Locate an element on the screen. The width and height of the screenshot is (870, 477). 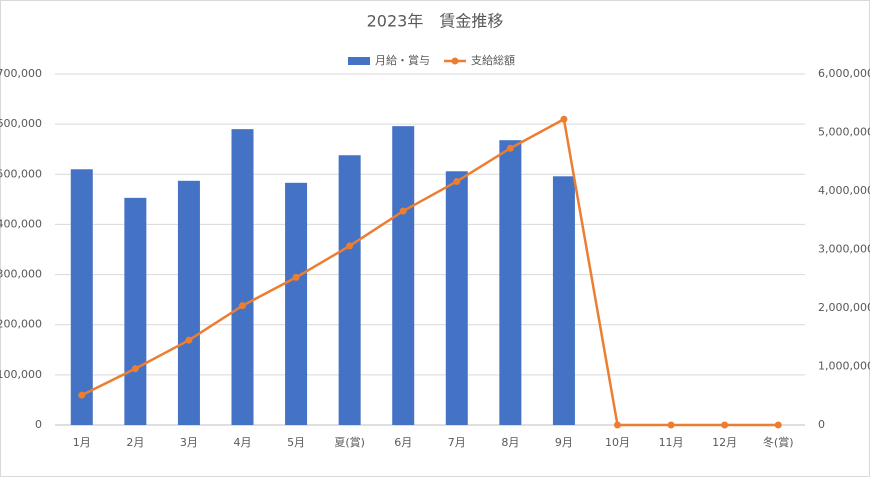
y-tick-label: 500,000 is located at coordinates (21, 173).